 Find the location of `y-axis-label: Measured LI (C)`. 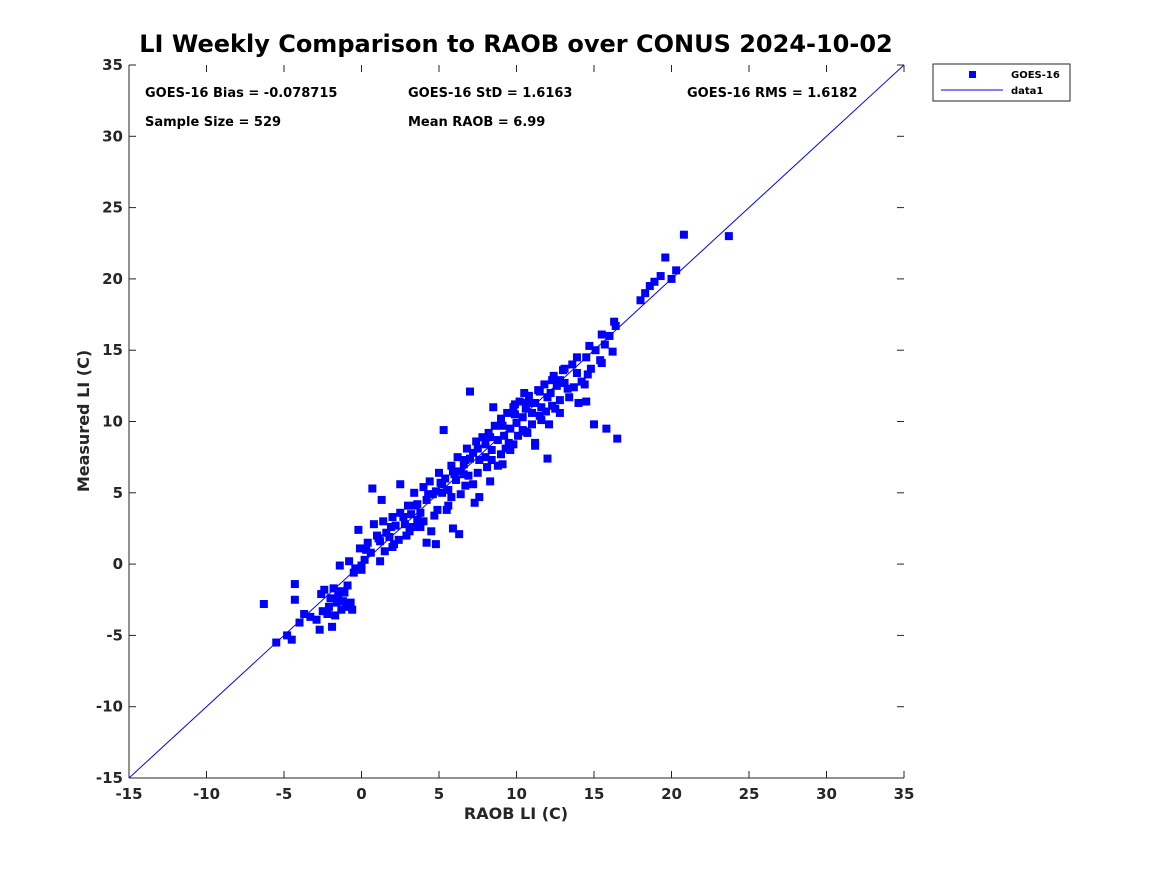

y-axis-label: Measured LI (C) is located at coordinates (83, 421).